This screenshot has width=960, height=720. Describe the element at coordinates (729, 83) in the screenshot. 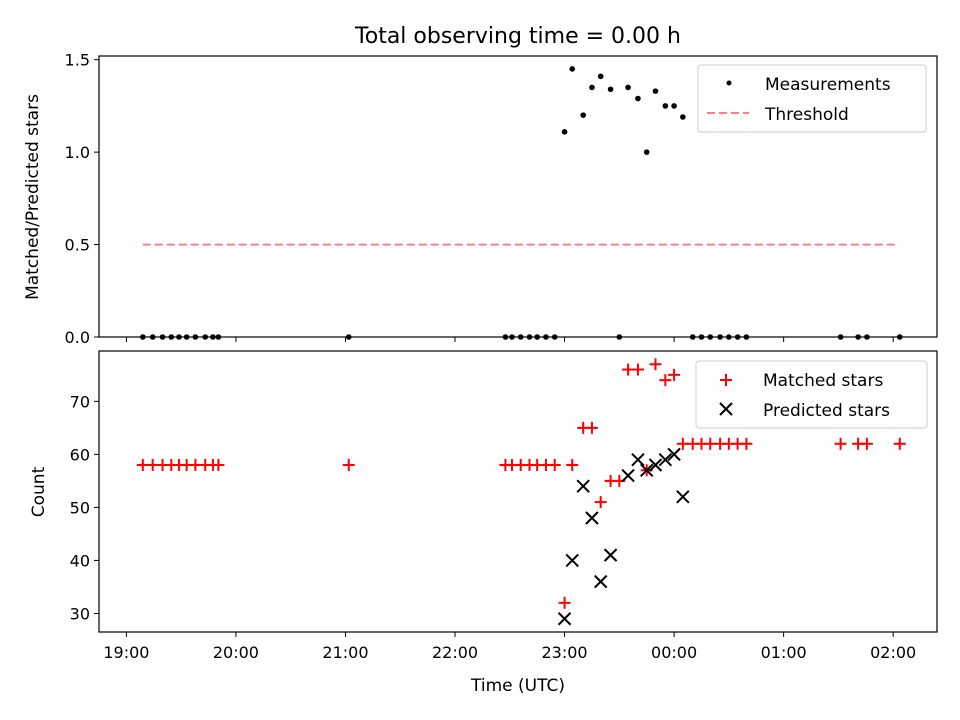

I see `legend-dot-marker` at that location.